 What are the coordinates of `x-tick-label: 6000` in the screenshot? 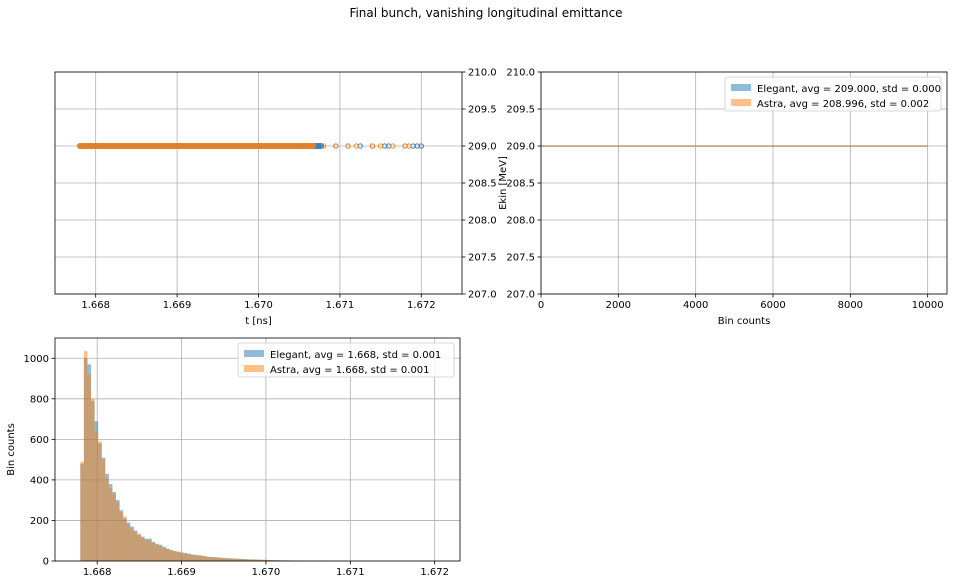 It's located at (772, 305).